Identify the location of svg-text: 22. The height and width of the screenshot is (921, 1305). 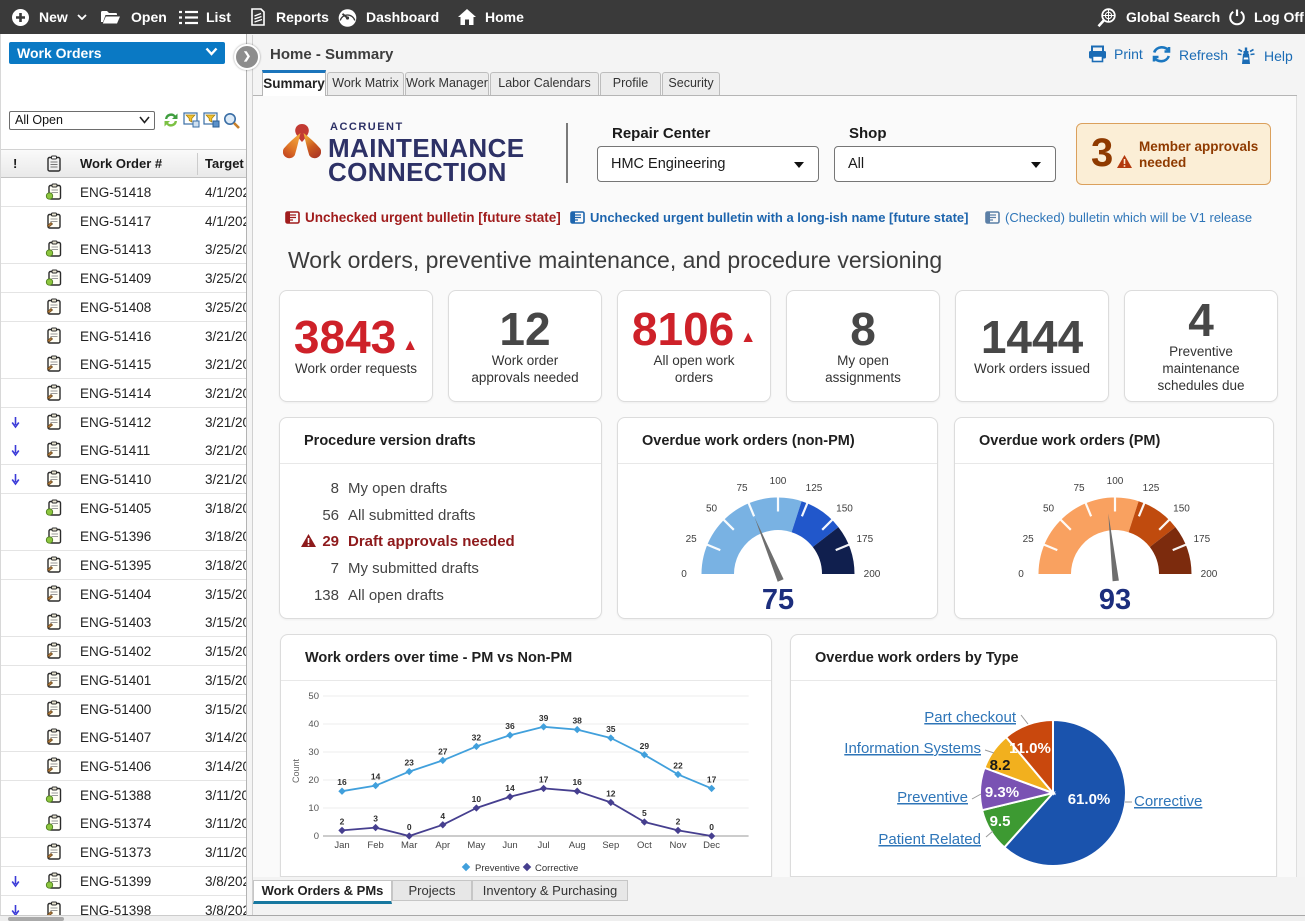
(678, 765).